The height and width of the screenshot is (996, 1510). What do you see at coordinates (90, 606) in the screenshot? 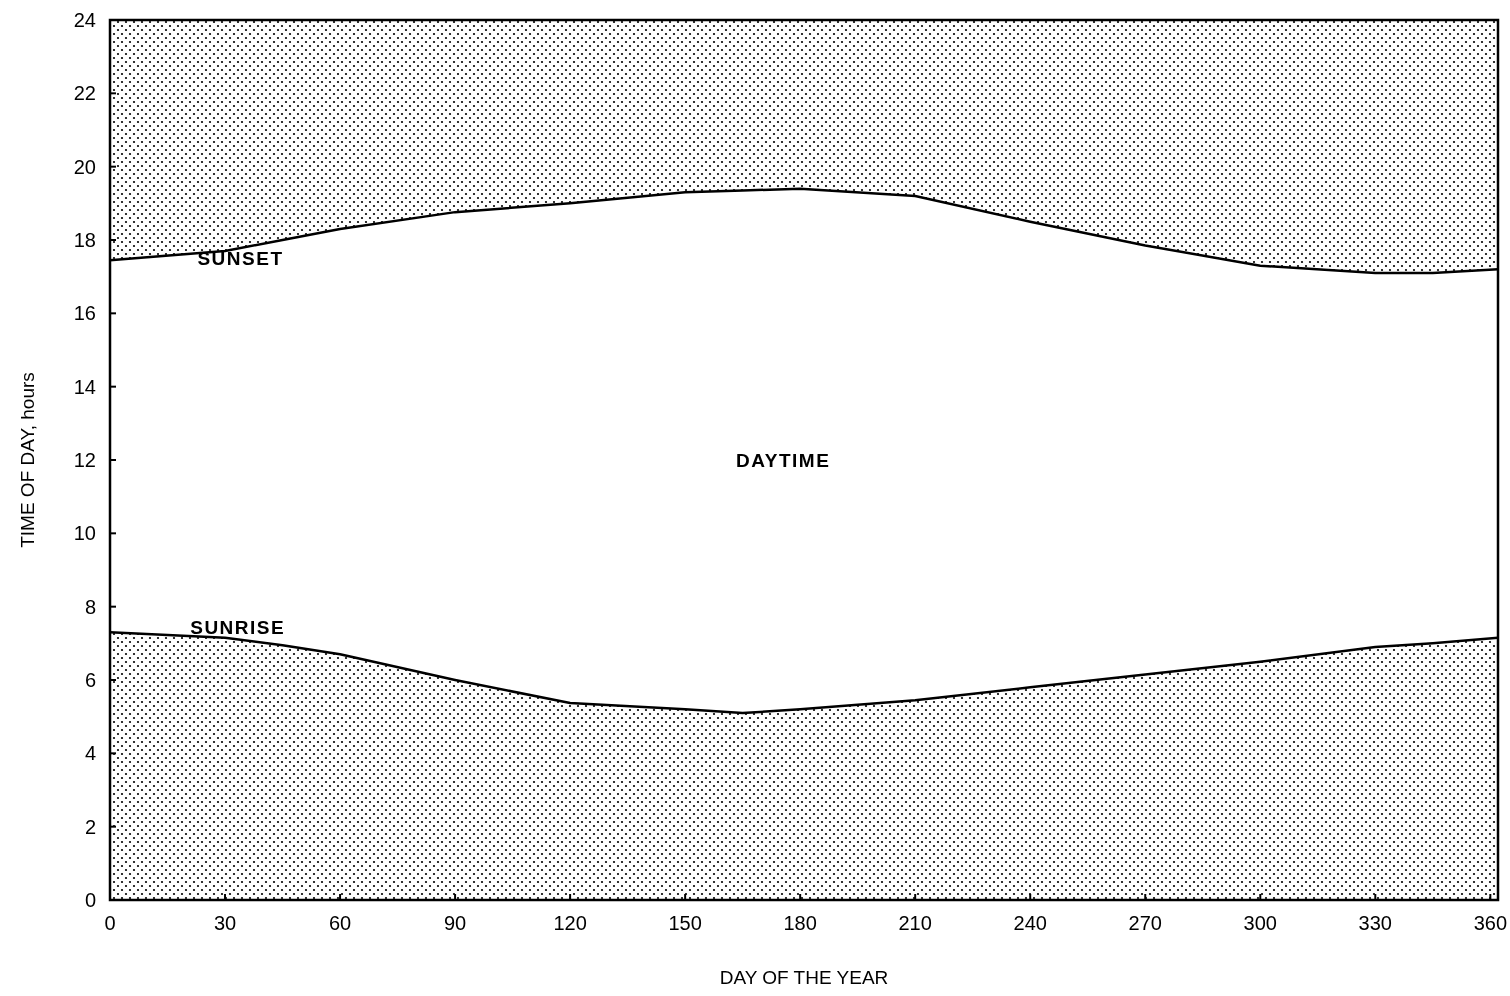
I see `y-tick-label: 8` at bounding box center [90, 606].